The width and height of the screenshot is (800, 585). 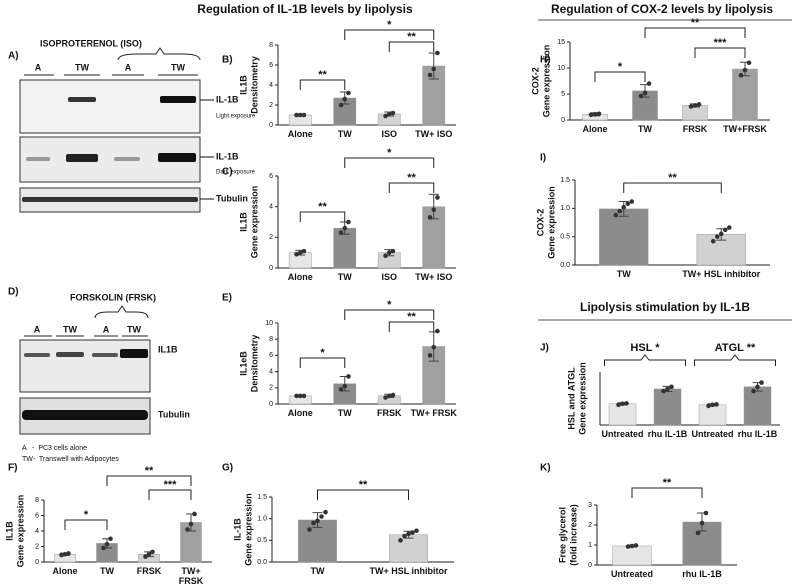 I want to click on x-tick-label-box: TW, so click(x=317, y=571).